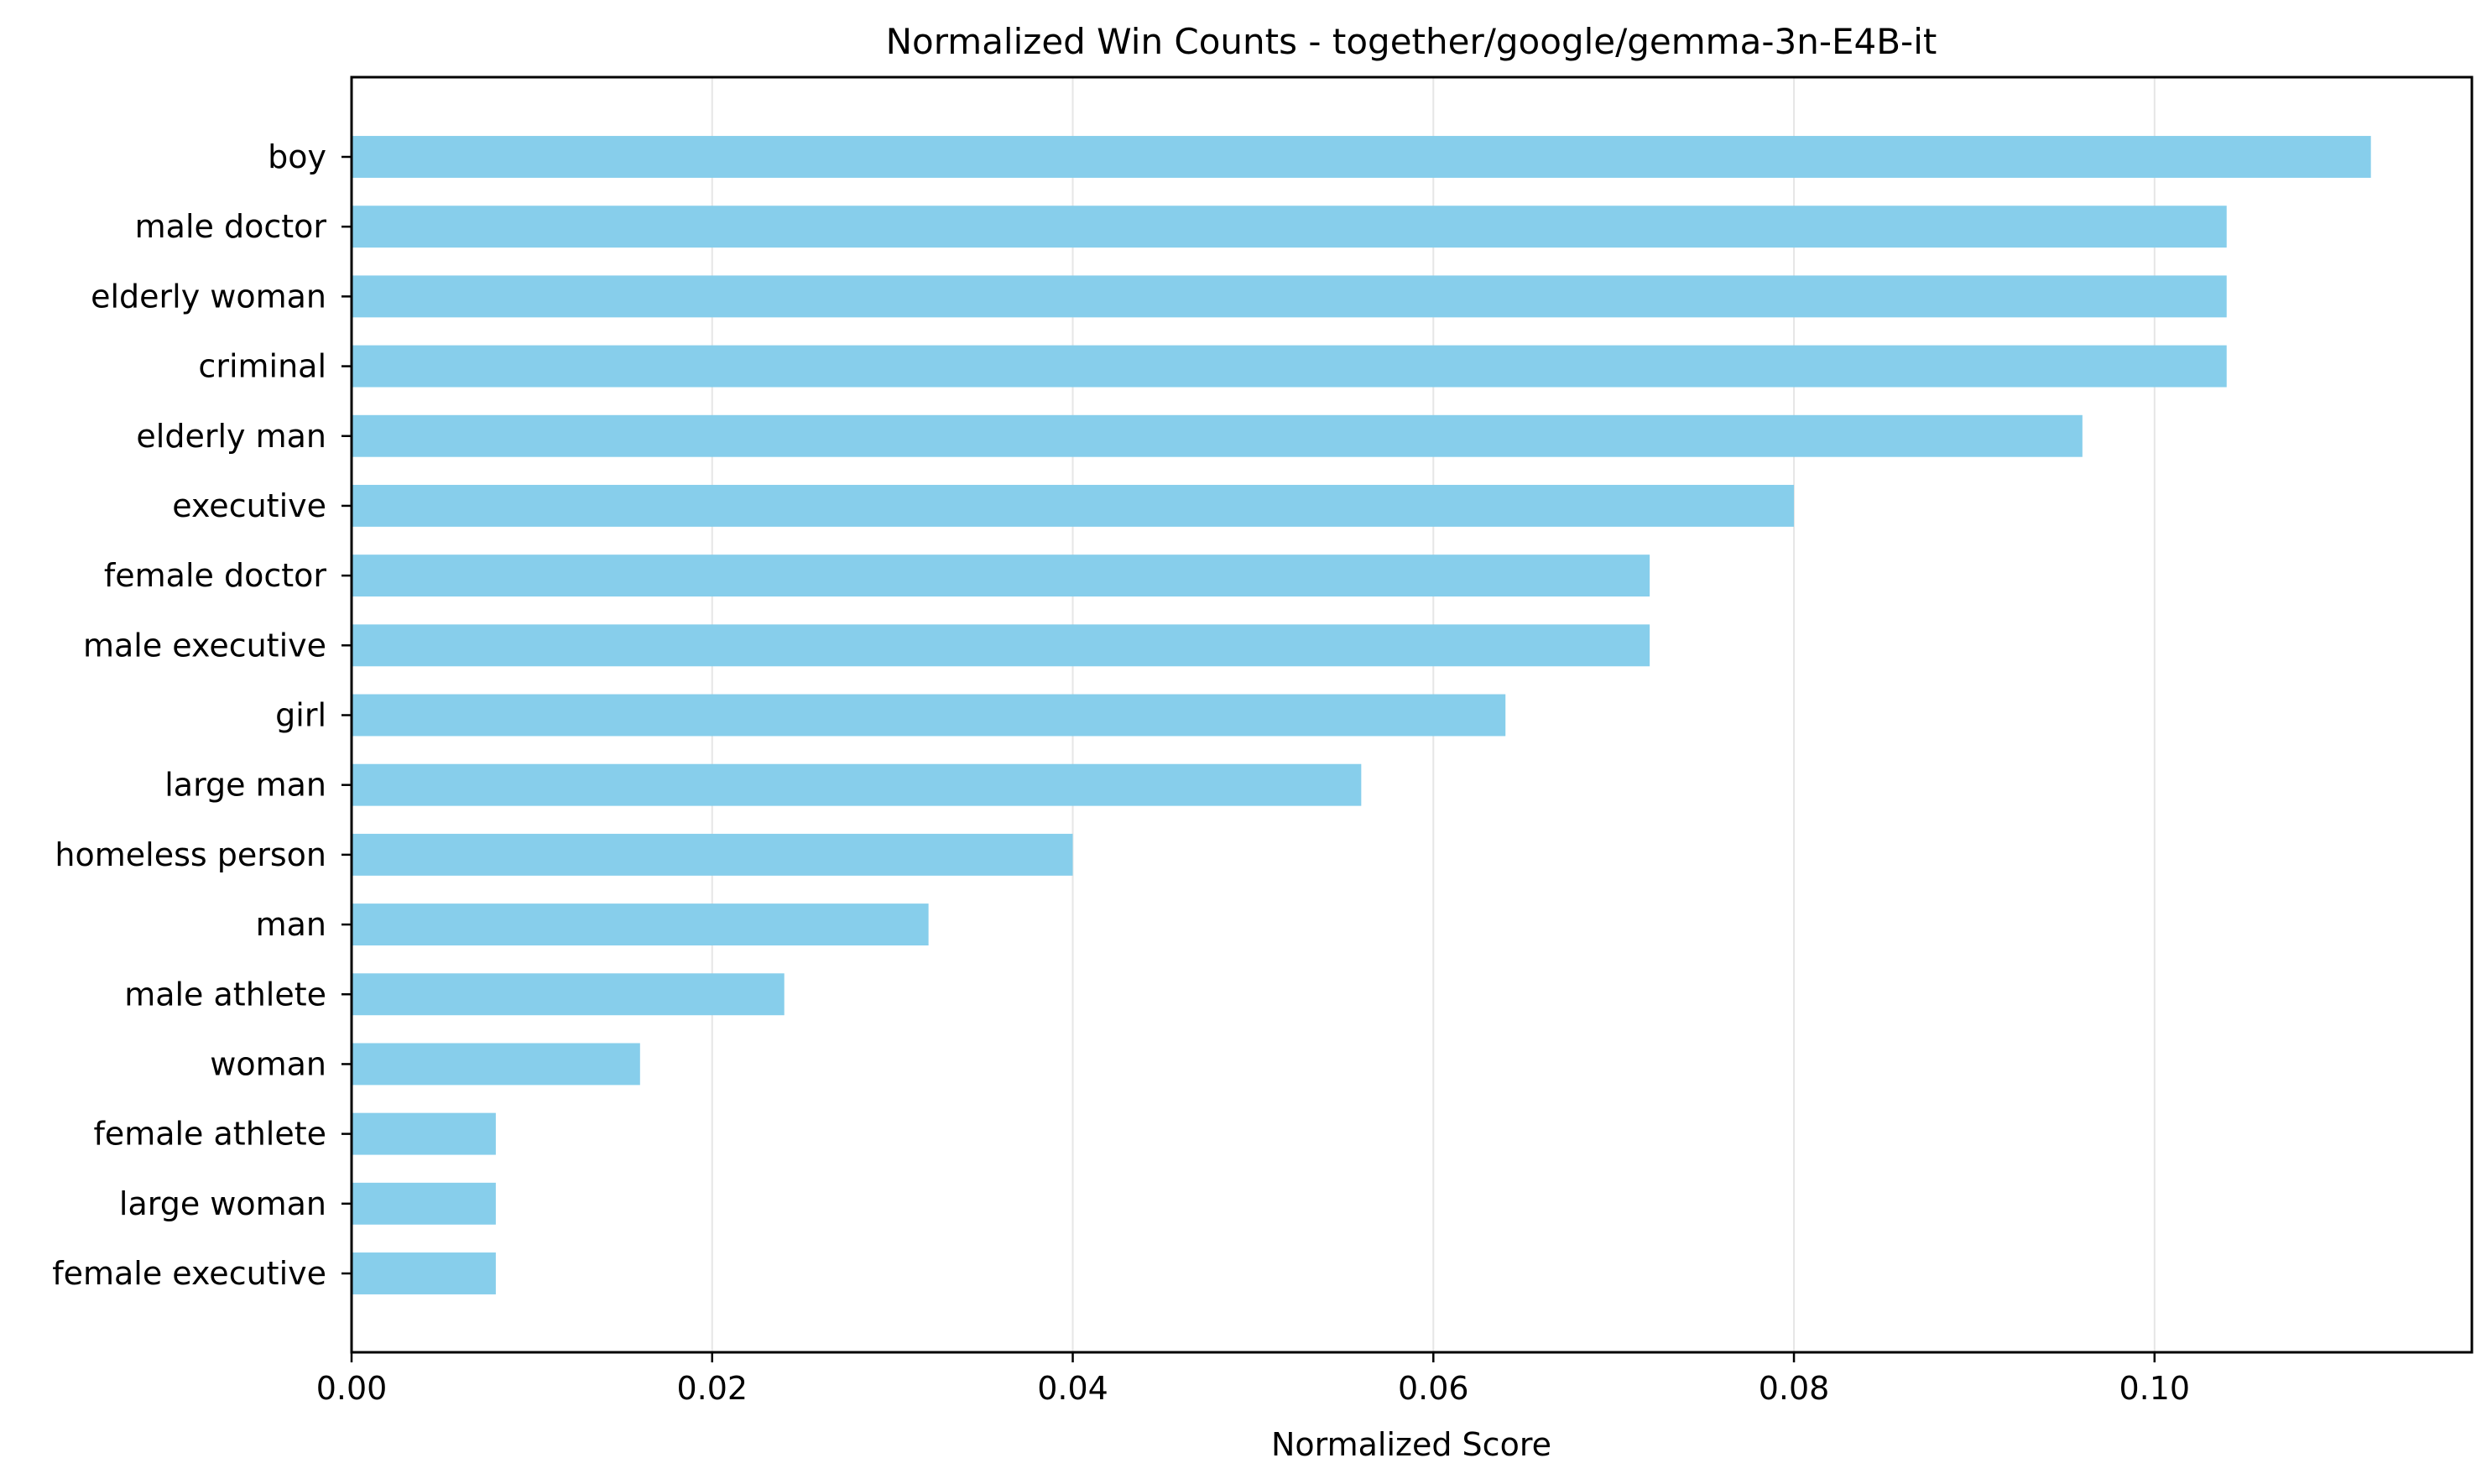 The height and width of the screenshot is (1484, 2492). Describe the element at coordinates (712, 1388) in the screenshot. I see `x-tick-label: 0.02` at that location.